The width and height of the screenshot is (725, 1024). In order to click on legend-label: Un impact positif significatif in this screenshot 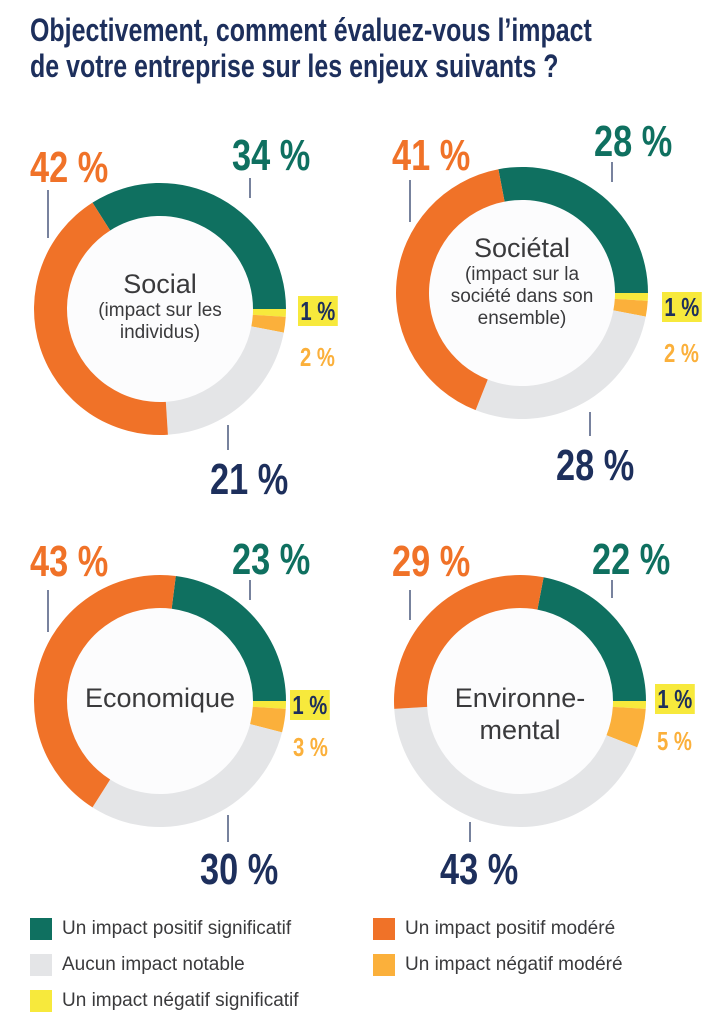, I will do `click(177, 928)`.